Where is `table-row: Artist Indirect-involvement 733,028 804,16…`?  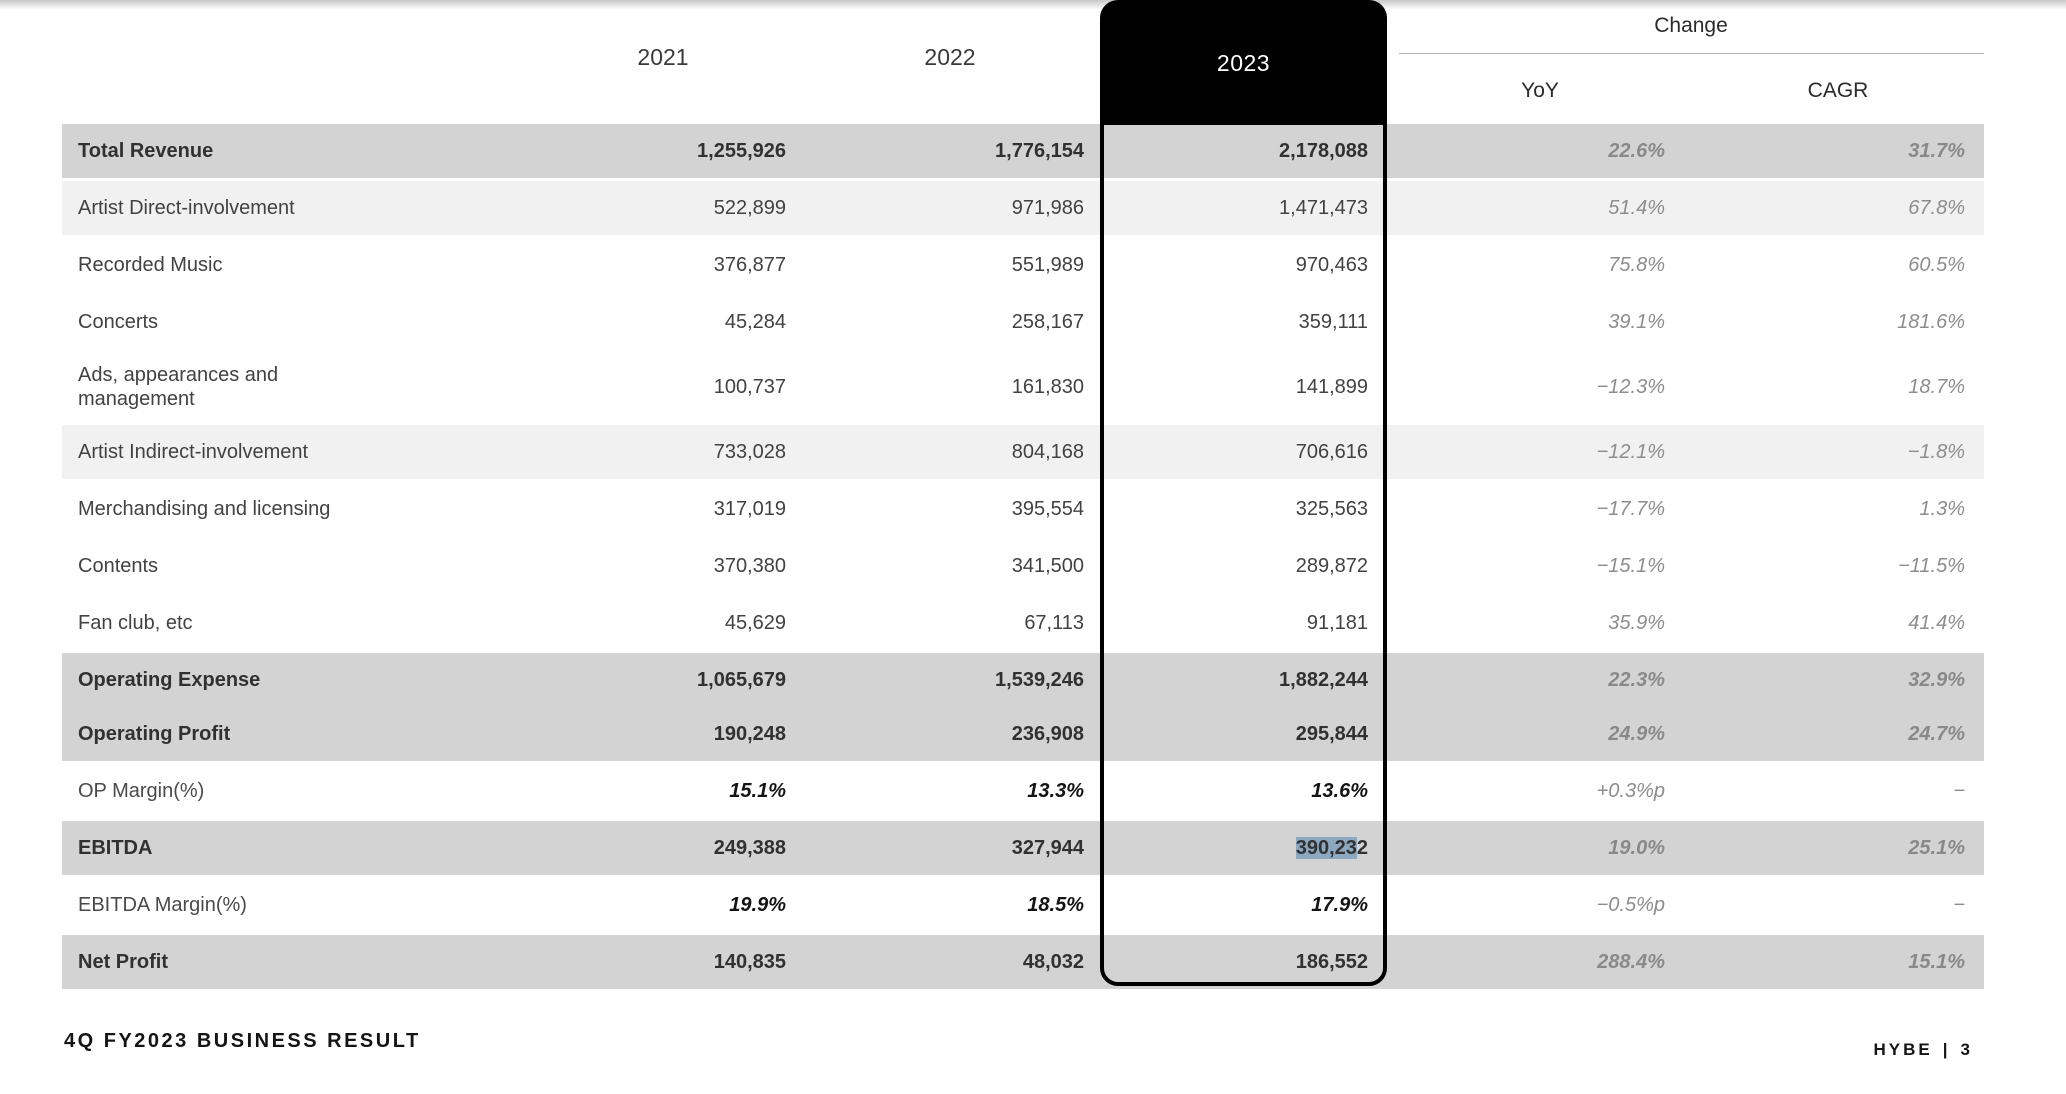 table-row: Artist Indirect-involvement 733,028 804,16… is located at coordinates (1023, 452).